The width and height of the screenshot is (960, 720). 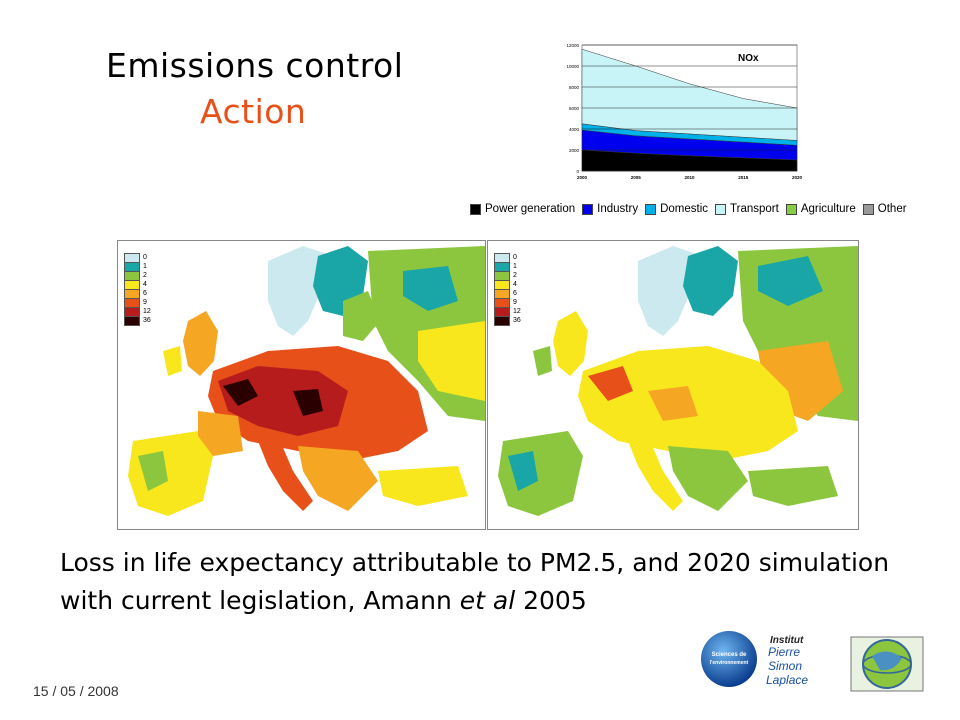 I want to click on caption-italic: et al, so click(x=487, y=600).